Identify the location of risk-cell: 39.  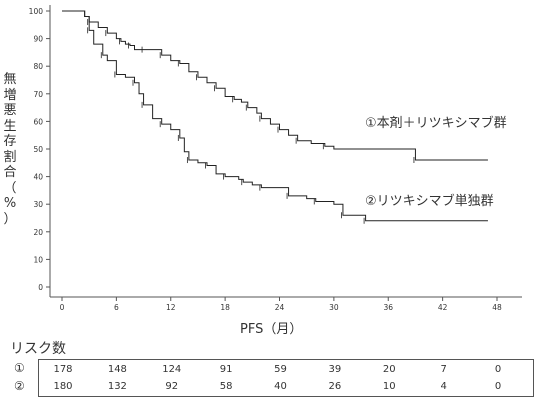
(335, 369).